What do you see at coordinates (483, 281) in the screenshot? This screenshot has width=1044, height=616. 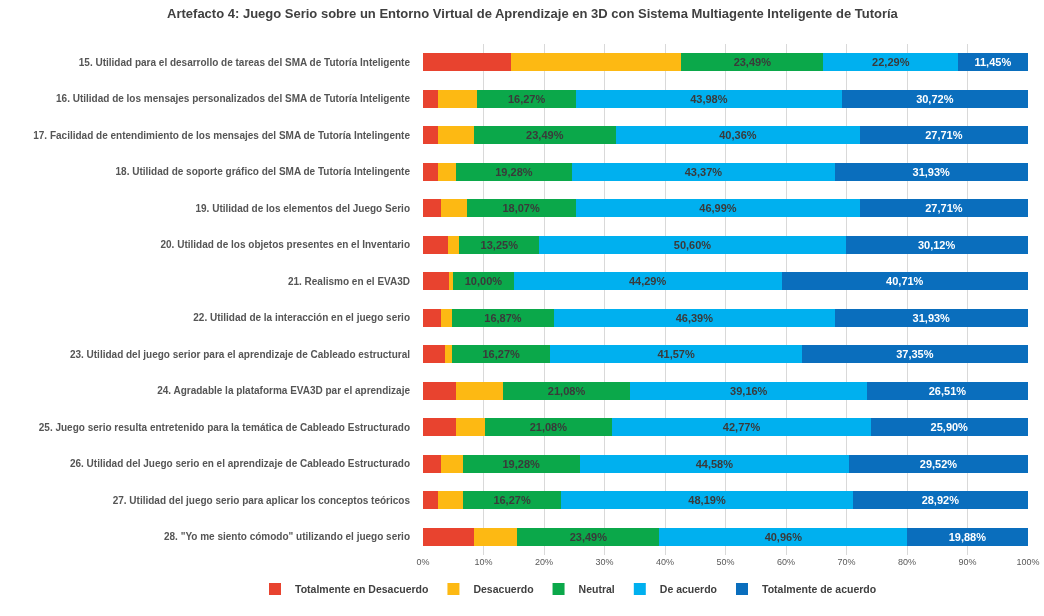 I see `data-label: 10,00%` at bounding box center [483, 281].